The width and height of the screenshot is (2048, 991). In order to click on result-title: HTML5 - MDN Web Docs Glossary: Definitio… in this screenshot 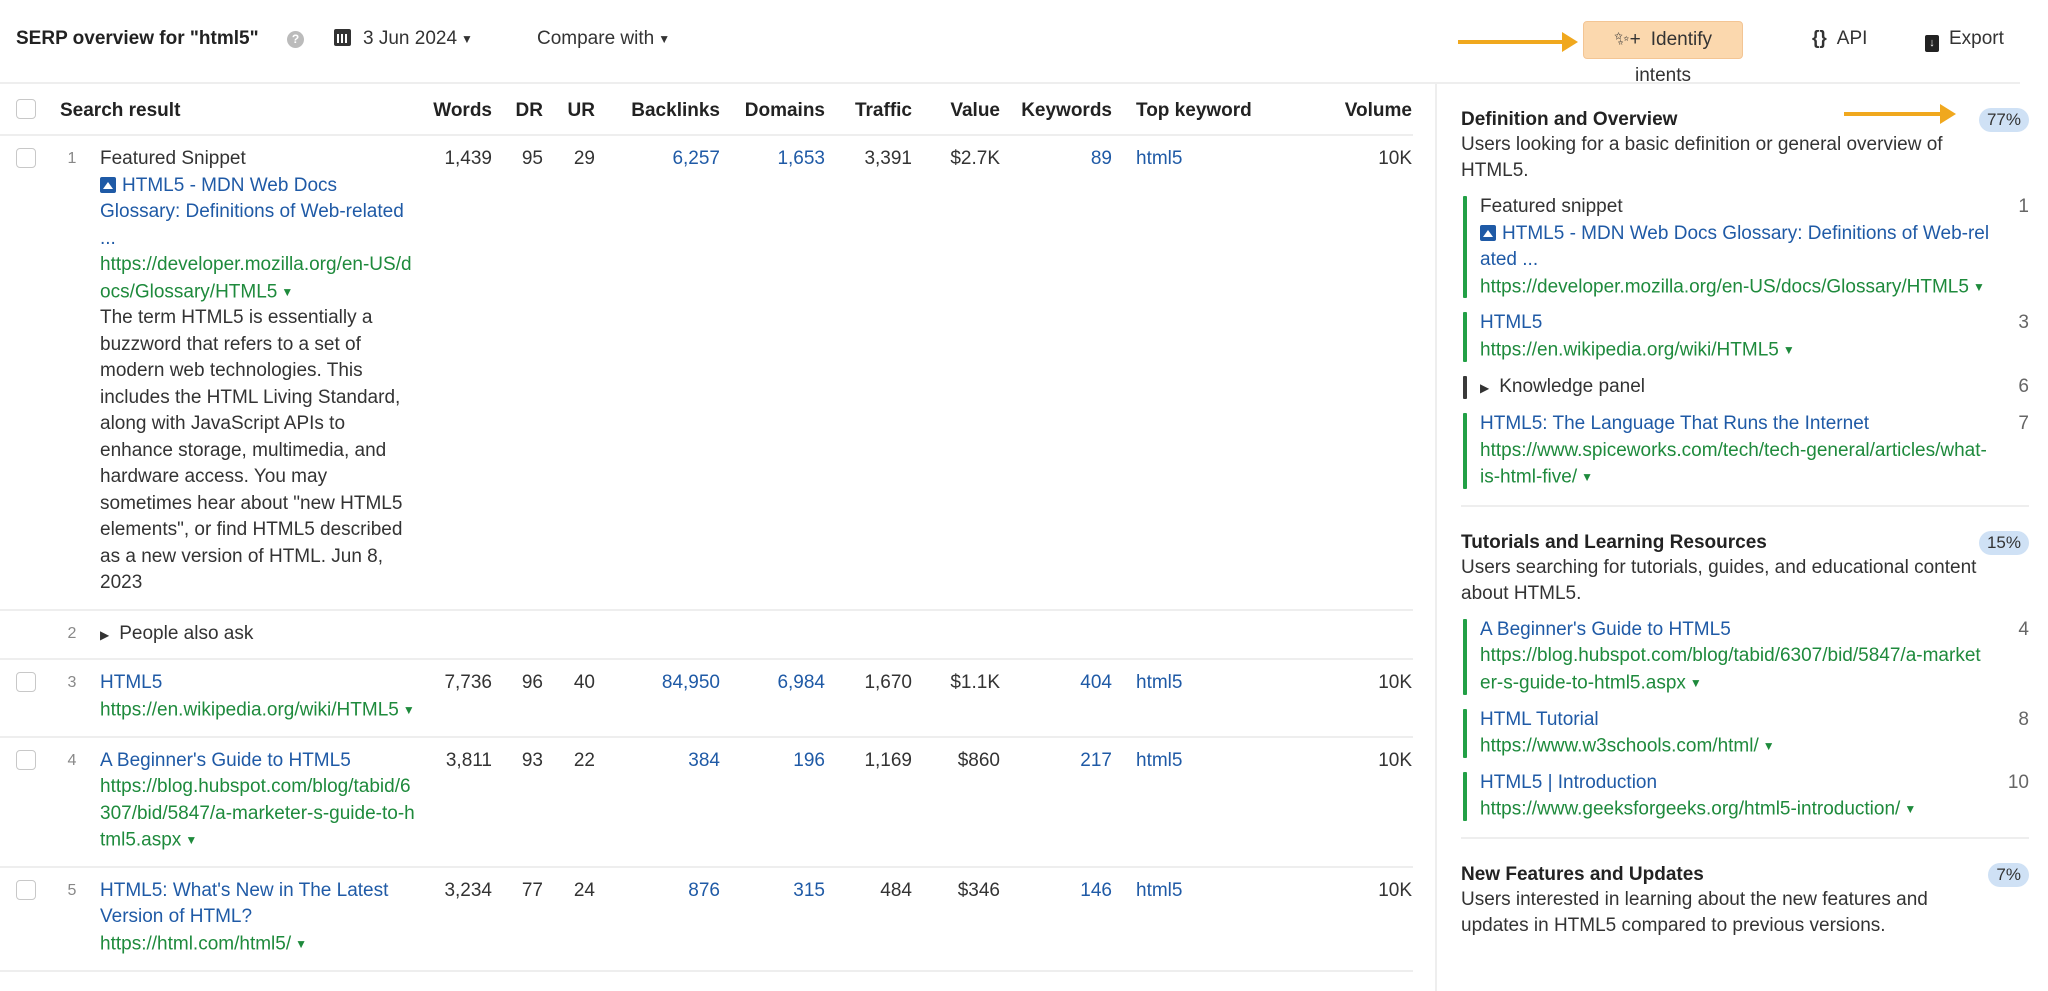, I will do `click(1735, 246)`.